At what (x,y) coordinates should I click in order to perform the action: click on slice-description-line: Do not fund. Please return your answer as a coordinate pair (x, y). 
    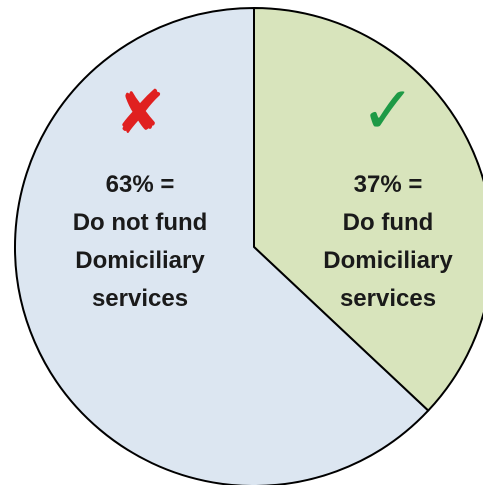
    Looking at the image, I should click on (140, 222).